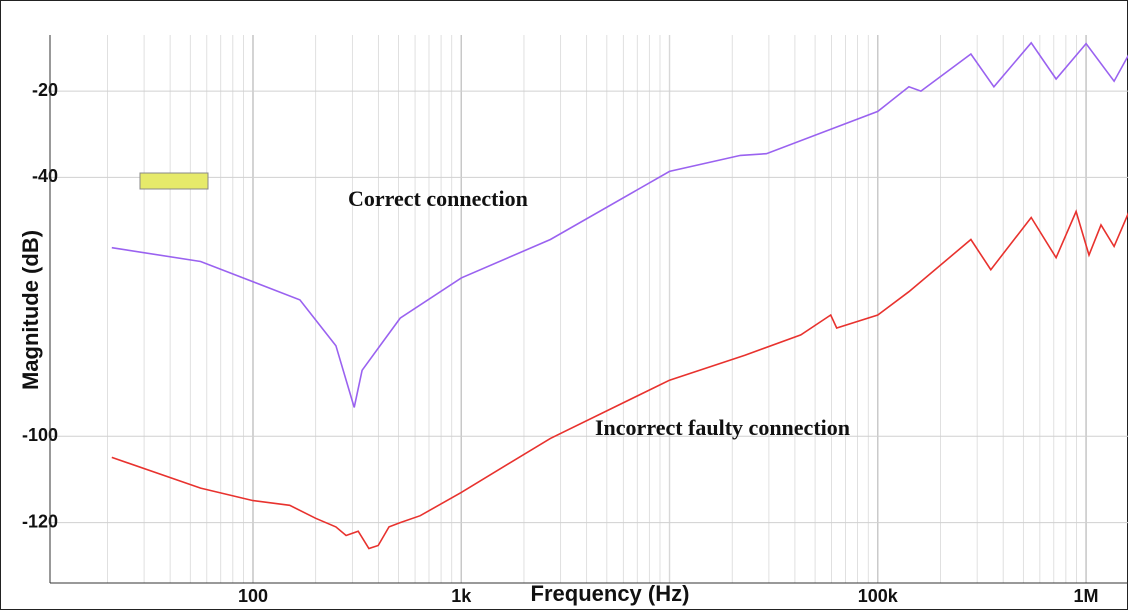  I want to click on tooltip, so click(174, 181).